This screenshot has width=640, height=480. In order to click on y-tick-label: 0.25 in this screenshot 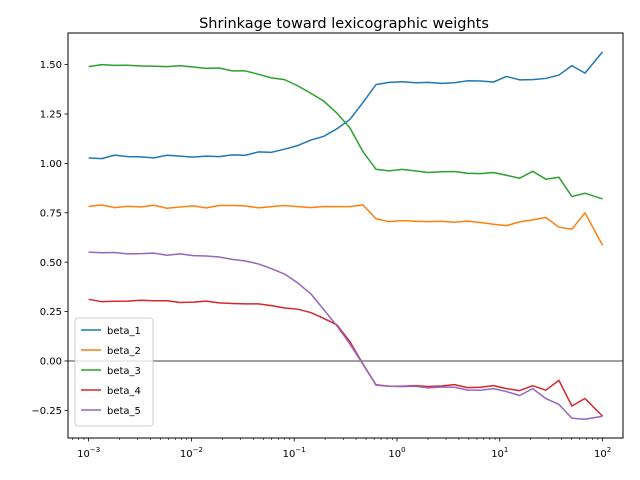, I will do `click(51, 312)`.